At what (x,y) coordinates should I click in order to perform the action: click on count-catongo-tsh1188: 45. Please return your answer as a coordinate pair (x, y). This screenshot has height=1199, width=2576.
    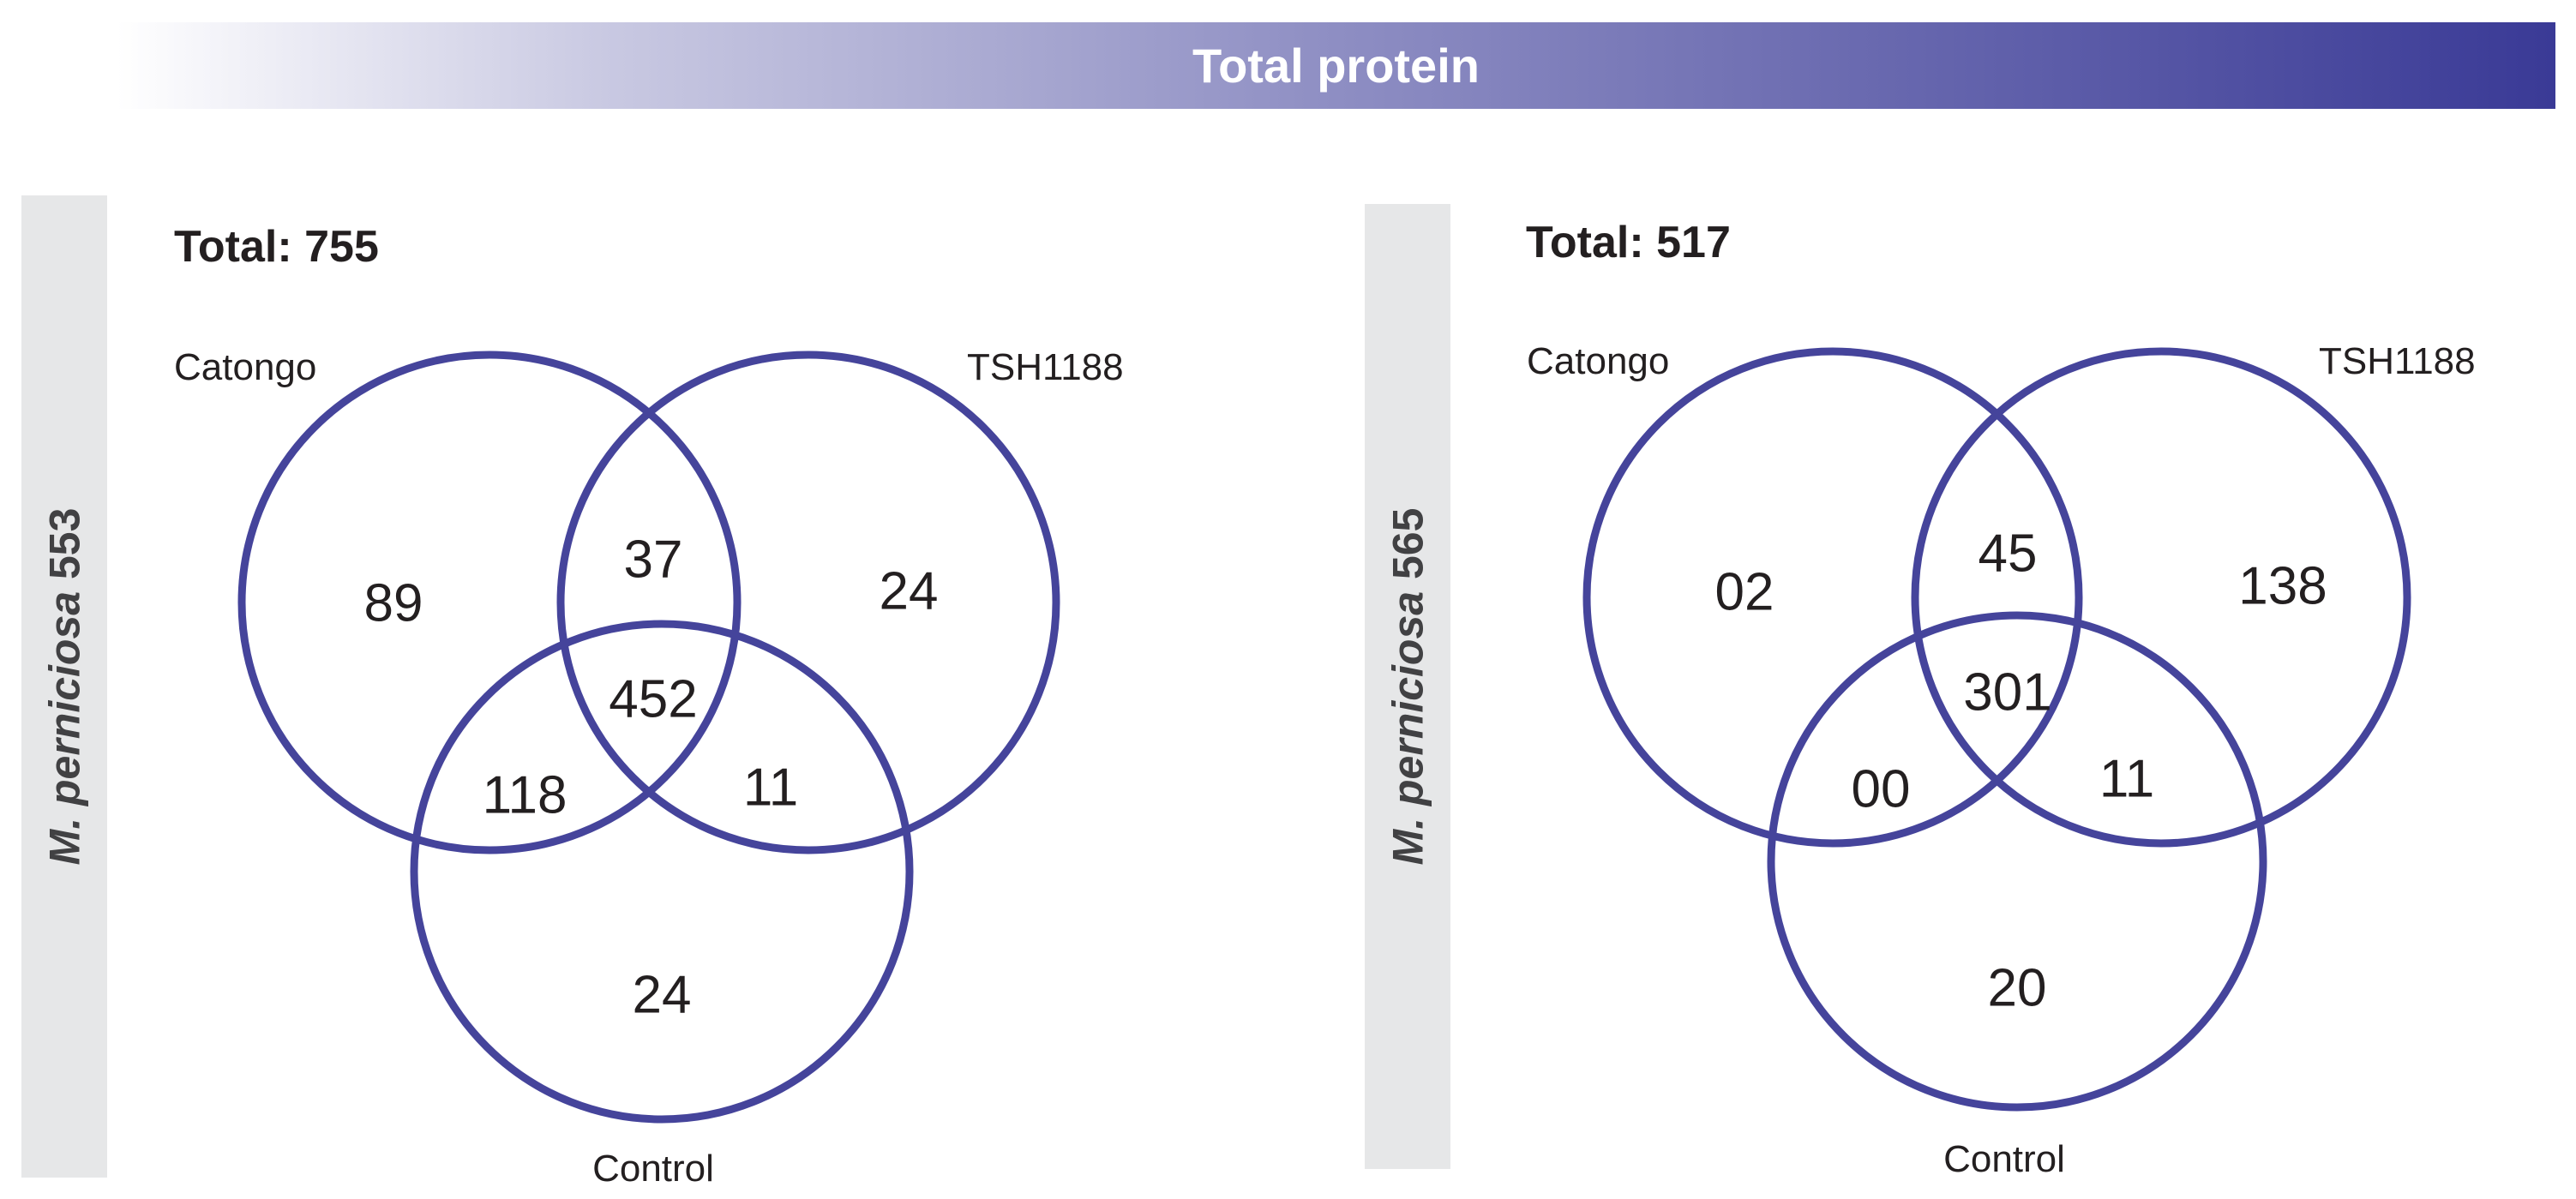
    Looking at the image, I should click on (2008, 554).